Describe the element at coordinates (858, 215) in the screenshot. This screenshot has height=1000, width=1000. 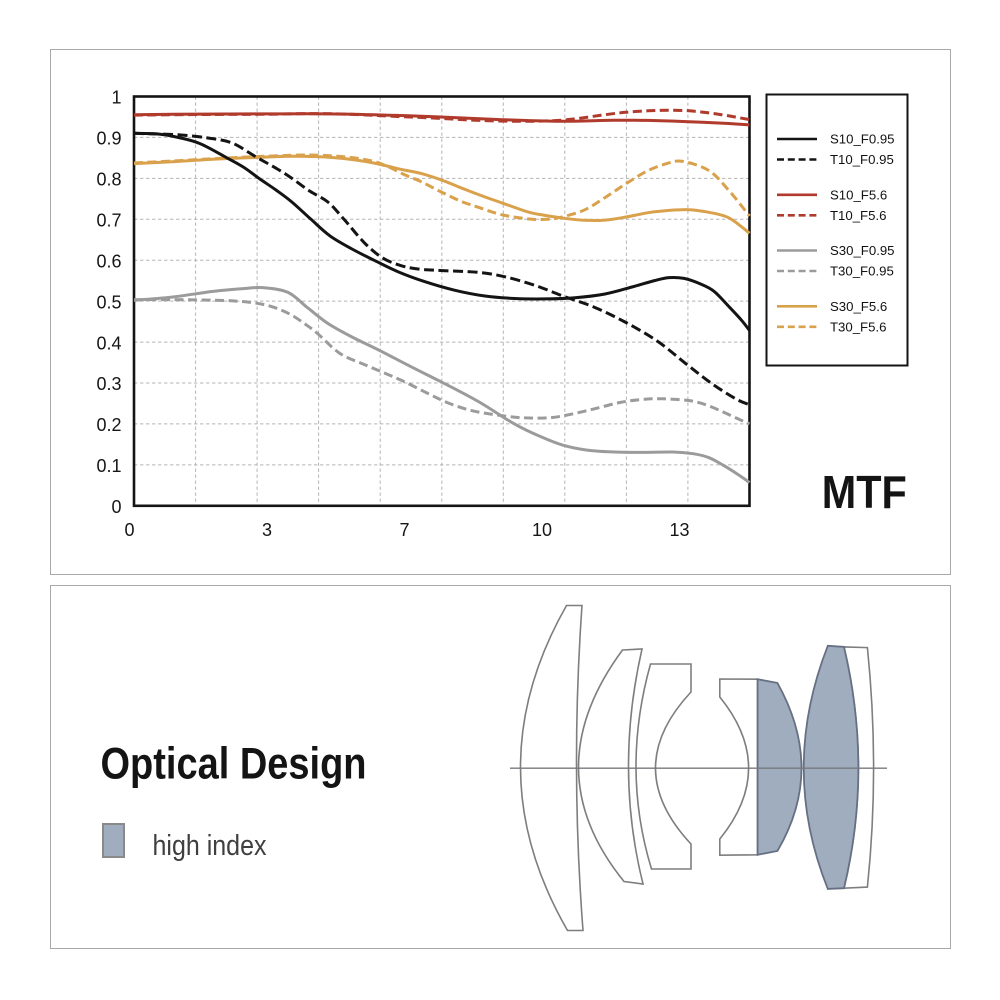
I see `svg-text: T10_F5.6` at that location.